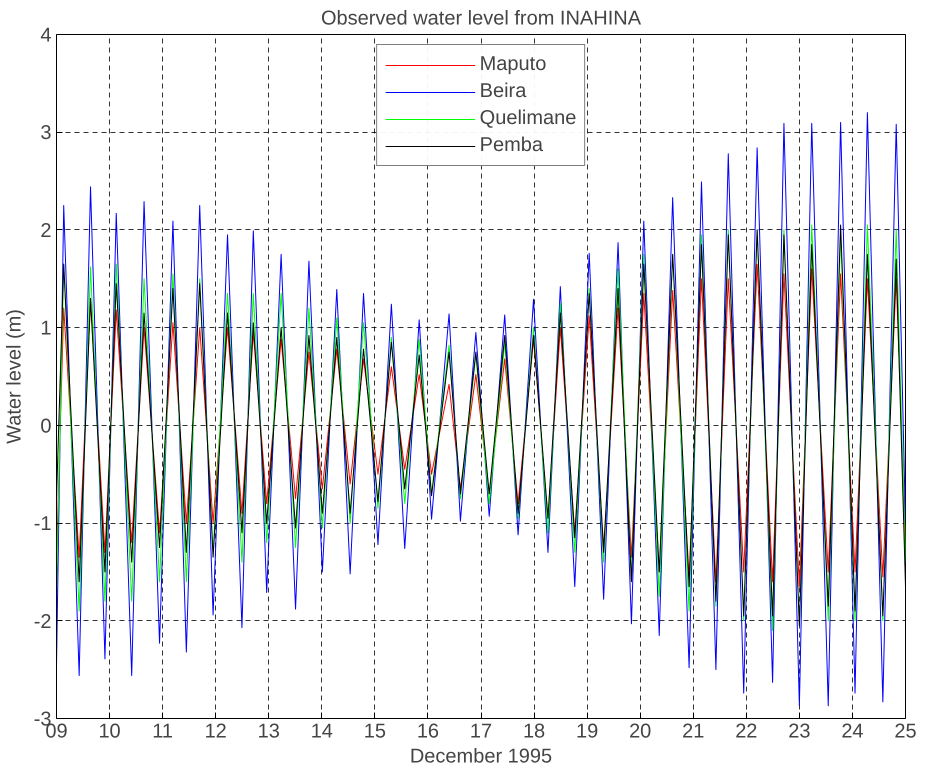  I want to click on x-tick-label: 12, so click(215, 731).